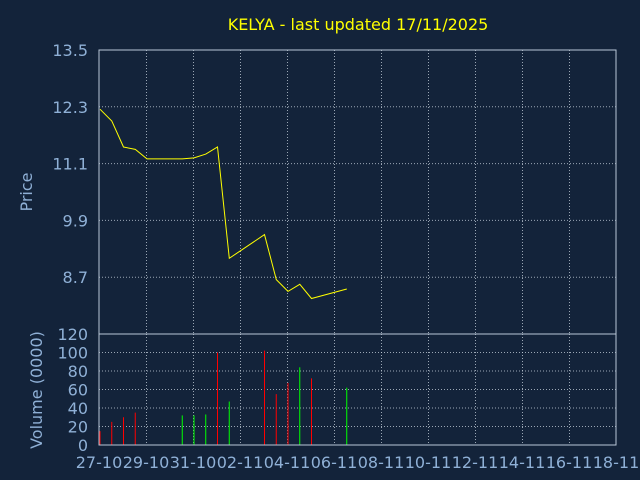  Describe the element at coordinates (72, 353) in the screenshot. I see `volume-y-tick-label: 100` at that location.